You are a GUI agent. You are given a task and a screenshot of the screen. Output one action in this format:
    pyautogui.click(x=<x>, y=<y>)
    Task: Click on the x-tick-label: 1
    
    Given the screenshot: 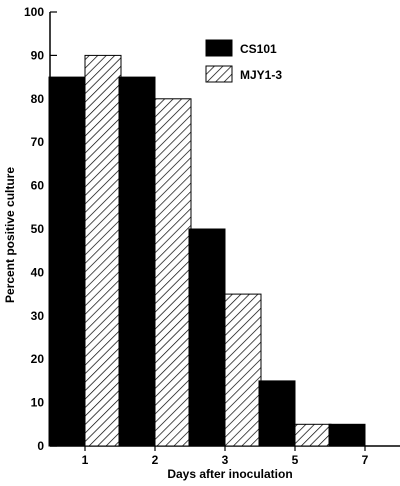 What is the action you would take?
    pyautogui.click(x=85, y=460)
    